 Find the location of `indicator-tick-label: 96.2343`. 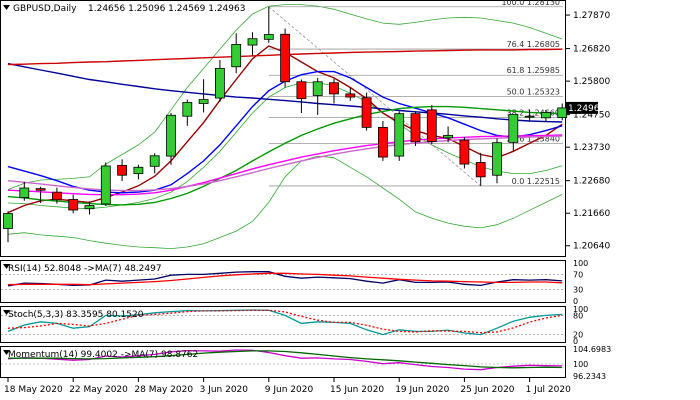

indicator-tick-label: 96.2343 is located at coordinates (589, 376).